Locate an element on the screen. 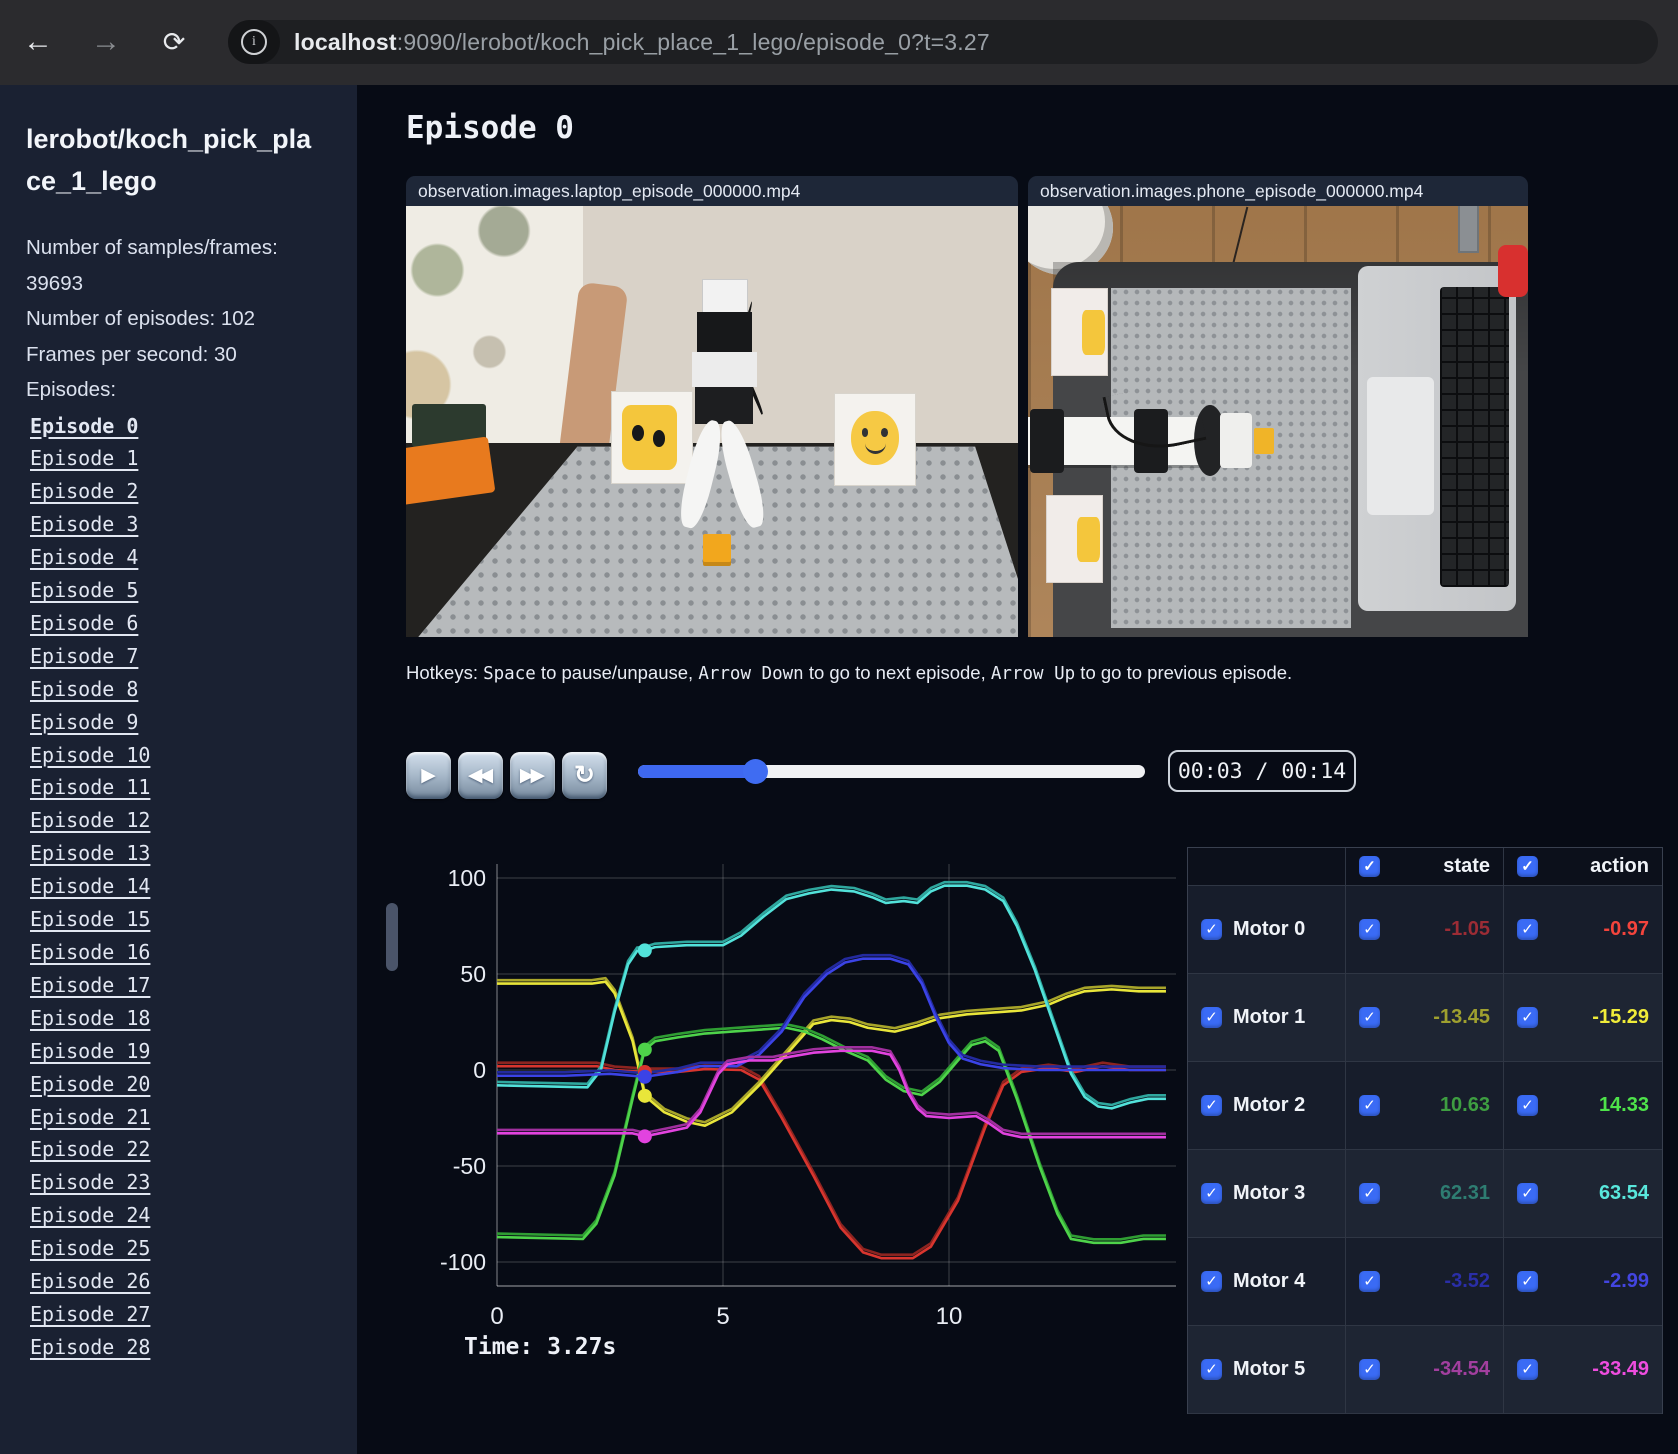 The height and width of the screenshot is (1454, 1678). episode-link: Episode 3 is located at coordinates (84, 524).